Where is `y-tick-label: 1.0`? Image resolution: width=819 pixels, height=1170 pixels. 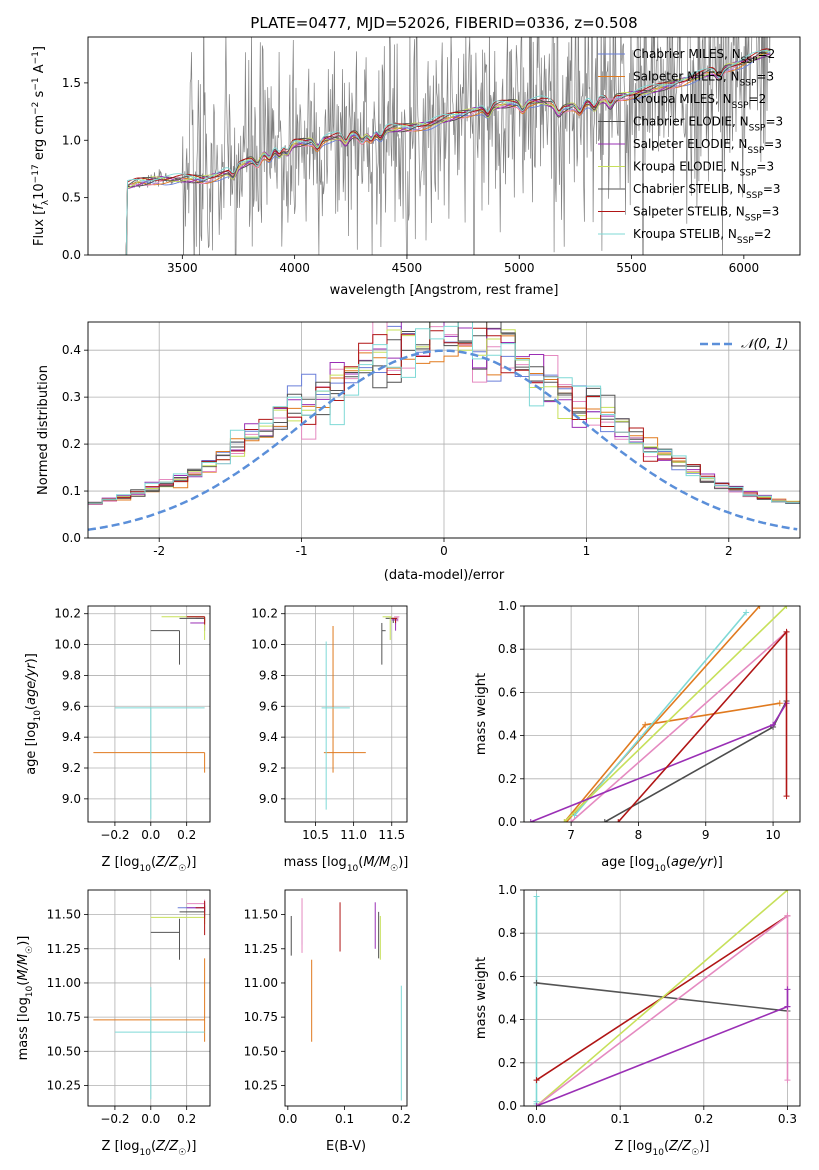 y-tick-label: 1.0 is located at coordinates (507, 890).